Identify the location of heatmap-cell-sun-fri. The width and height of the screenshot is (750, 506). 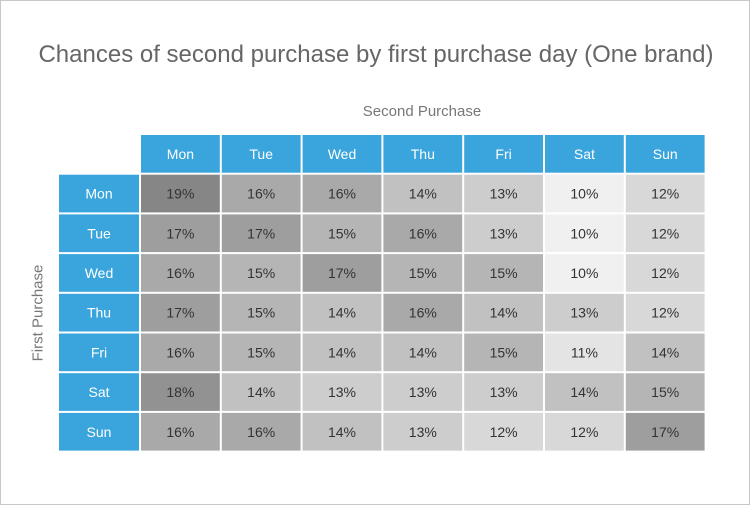
(503, 431).